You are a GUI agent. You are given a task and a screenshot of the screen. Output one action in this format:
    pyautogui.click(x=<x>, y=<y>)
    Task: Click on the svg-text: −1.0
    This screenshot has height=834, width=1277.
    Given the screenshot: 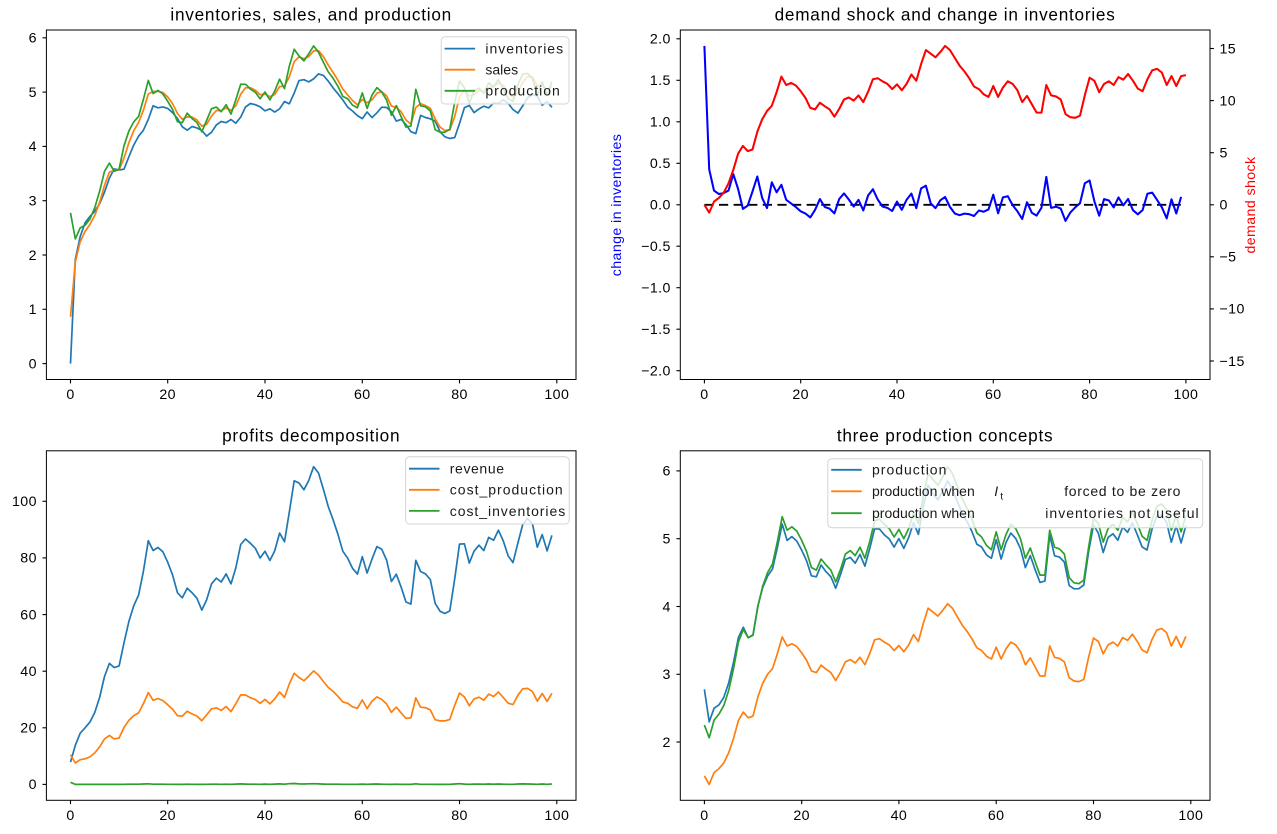 What is the action you would take?
    pyautogui.click(x=656, y=289)
    